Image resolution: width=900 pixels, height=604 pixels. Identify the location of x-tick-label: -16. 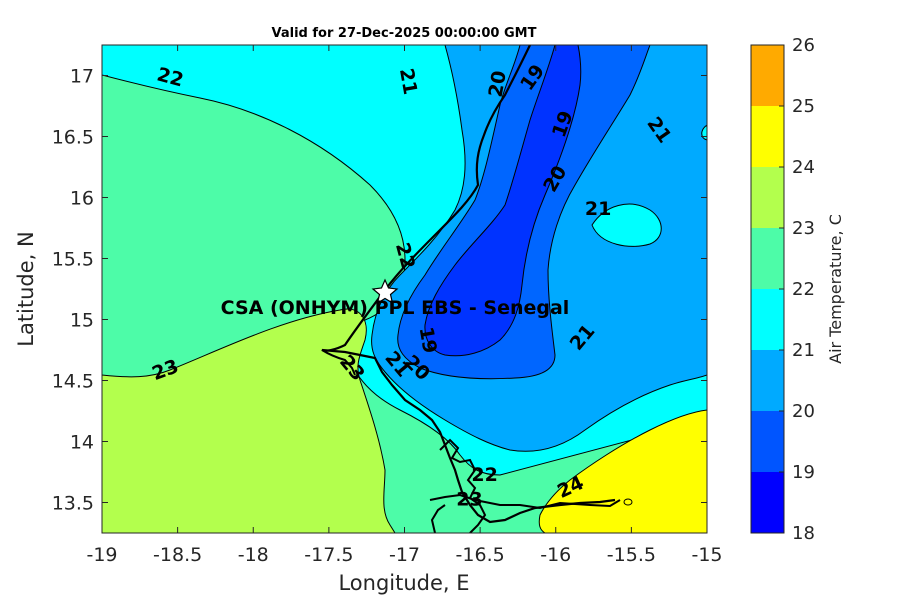
(555, 555).